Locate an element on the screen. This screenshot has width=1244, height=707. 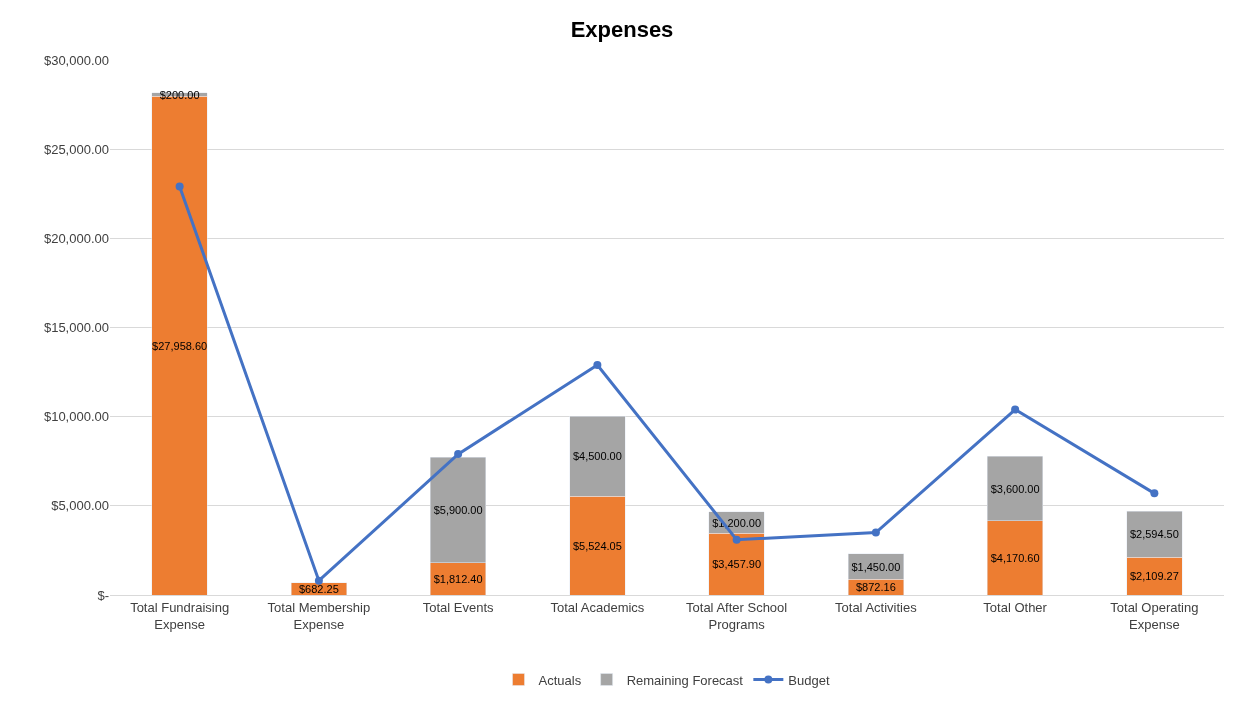
y-tick-label: $5,000.00 is located at coordinates (80, 506).